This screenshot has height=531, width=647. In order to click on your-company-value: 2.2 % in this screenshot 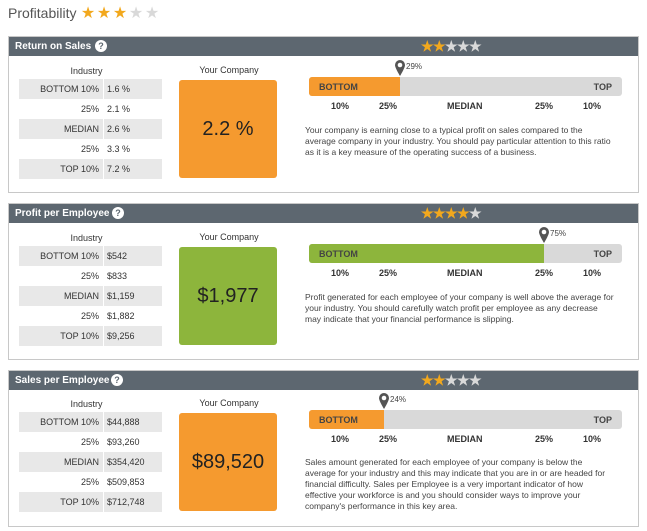, I will do `click(228, 129)`.